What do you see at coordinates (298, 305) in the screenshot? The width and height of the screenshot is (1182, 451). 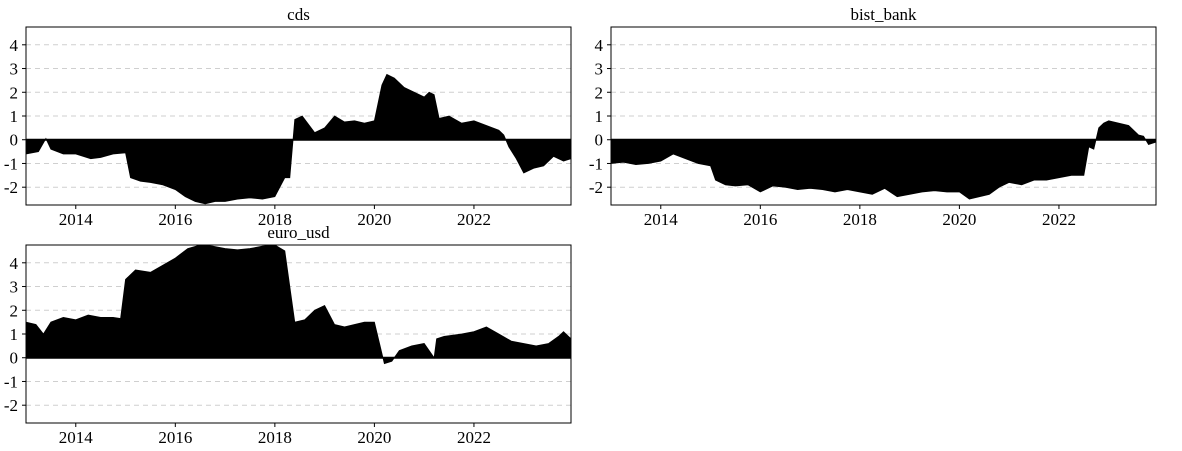 I see `series-area` at bounding box center [298, 305].